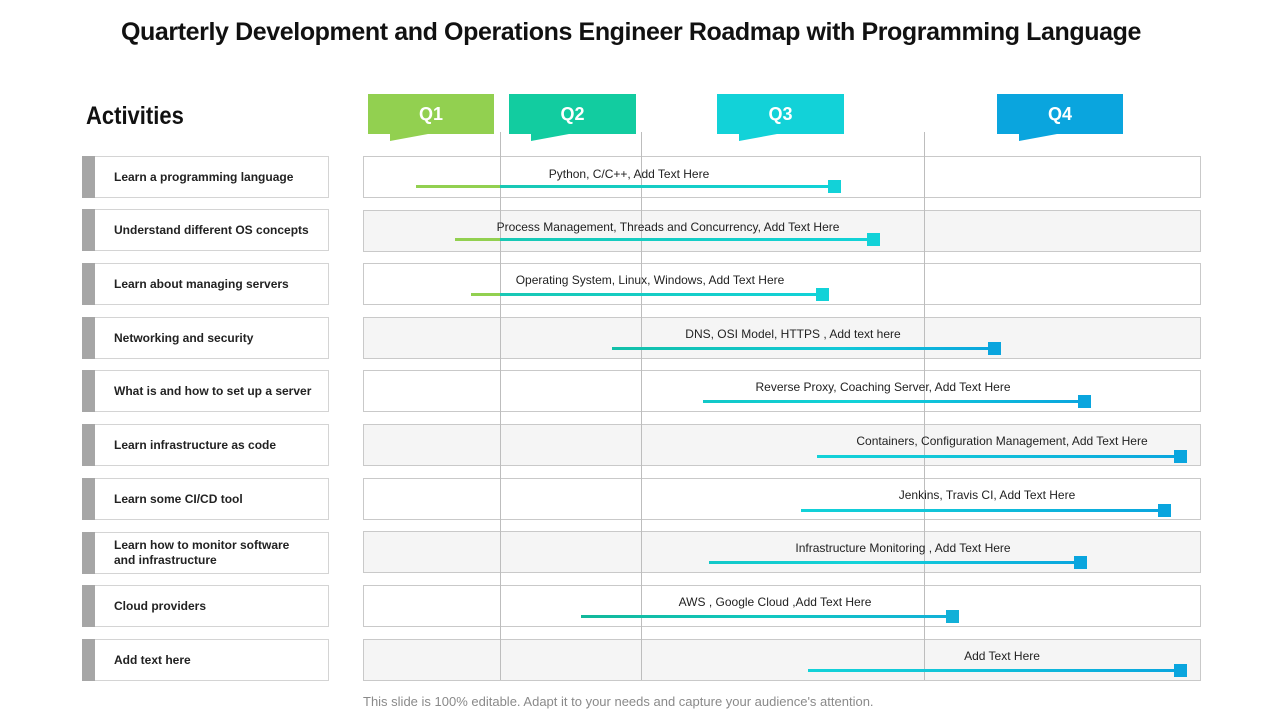 Image resolution: width=1280 pixels, height=720 pixels. I want to click on activity-label: Learn some CI/CD tool, so click(178, 498).